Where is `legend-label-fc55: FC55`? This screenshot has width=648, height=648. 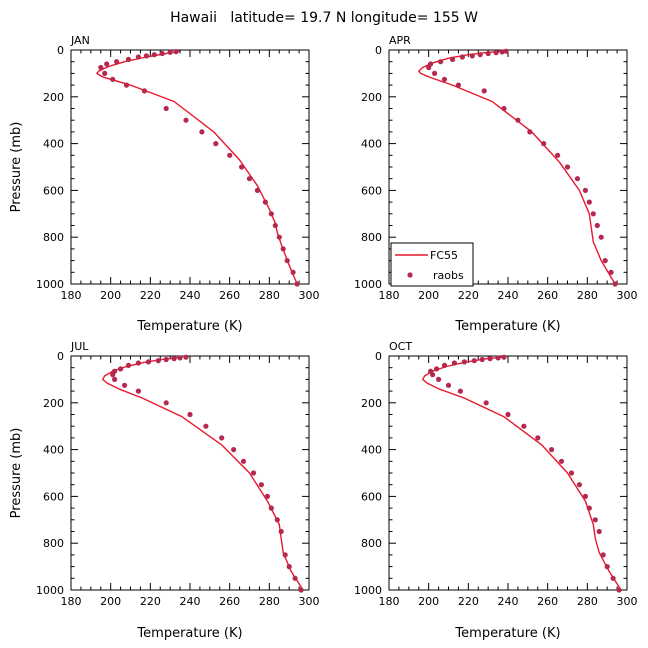
legend-label-fc55: FC55 is located at coordinates (444, 255).